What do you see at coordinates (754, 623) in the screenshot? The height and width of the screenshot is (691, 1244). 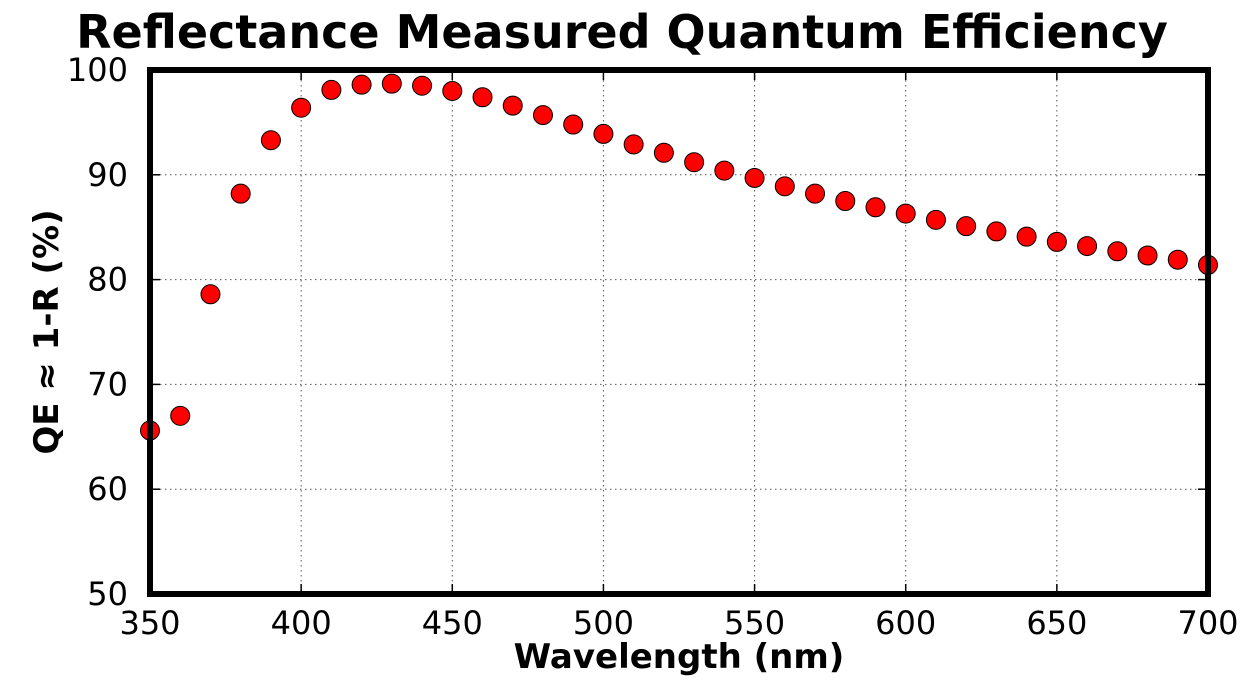 I see `x-tick-label: 550` at bounding box center [754, 623].